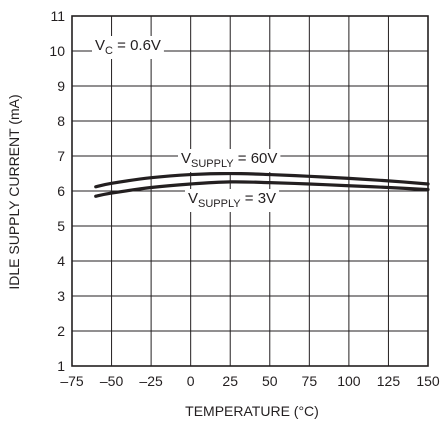  Describe the element at coordinates (61, 121) in the screenshot. I see `y-tick-label: 8` at that location.